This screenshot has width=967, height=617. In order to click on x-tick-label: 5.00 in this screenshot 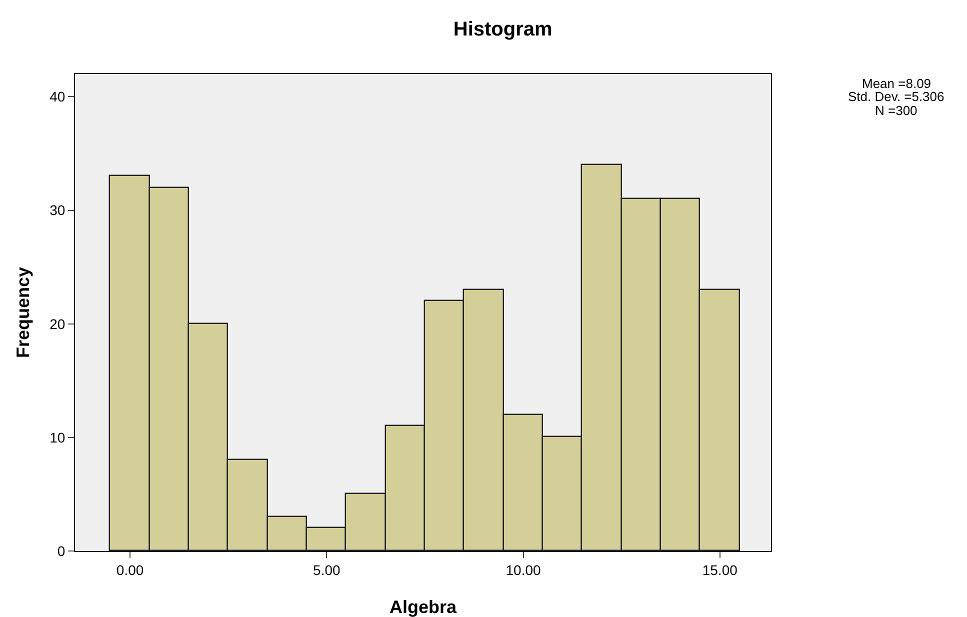, I will do `click(326, 570)`.